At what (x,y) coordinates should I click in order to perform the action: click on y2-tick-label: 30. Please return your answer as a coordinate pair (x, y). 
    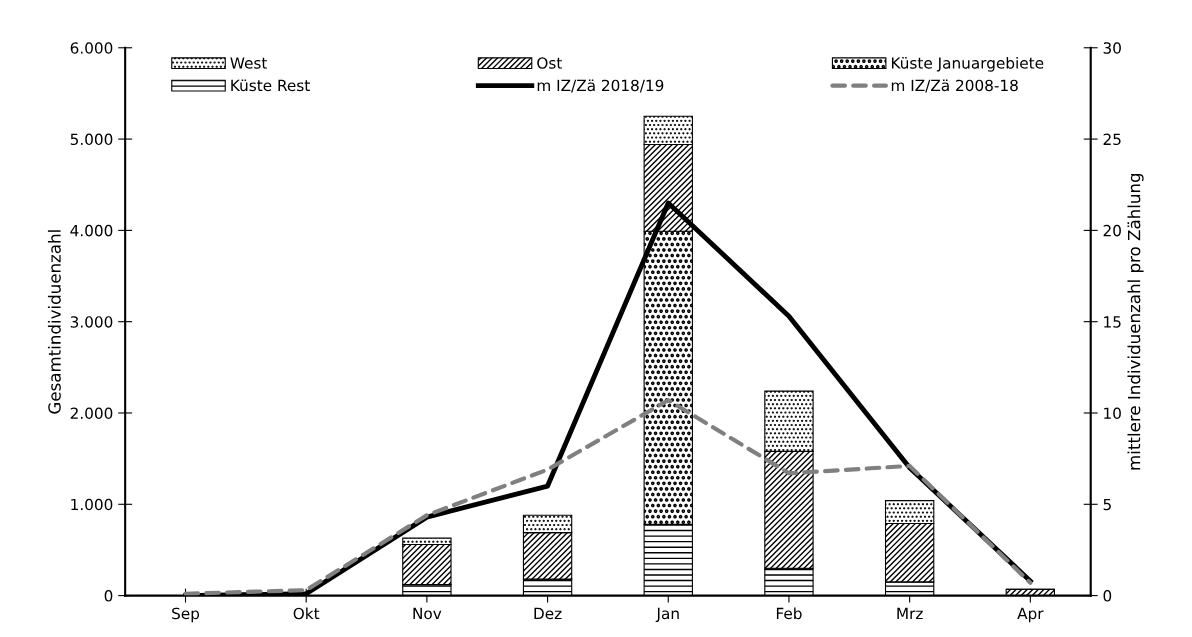
    Looking at the image, I should click on (1112, 48).